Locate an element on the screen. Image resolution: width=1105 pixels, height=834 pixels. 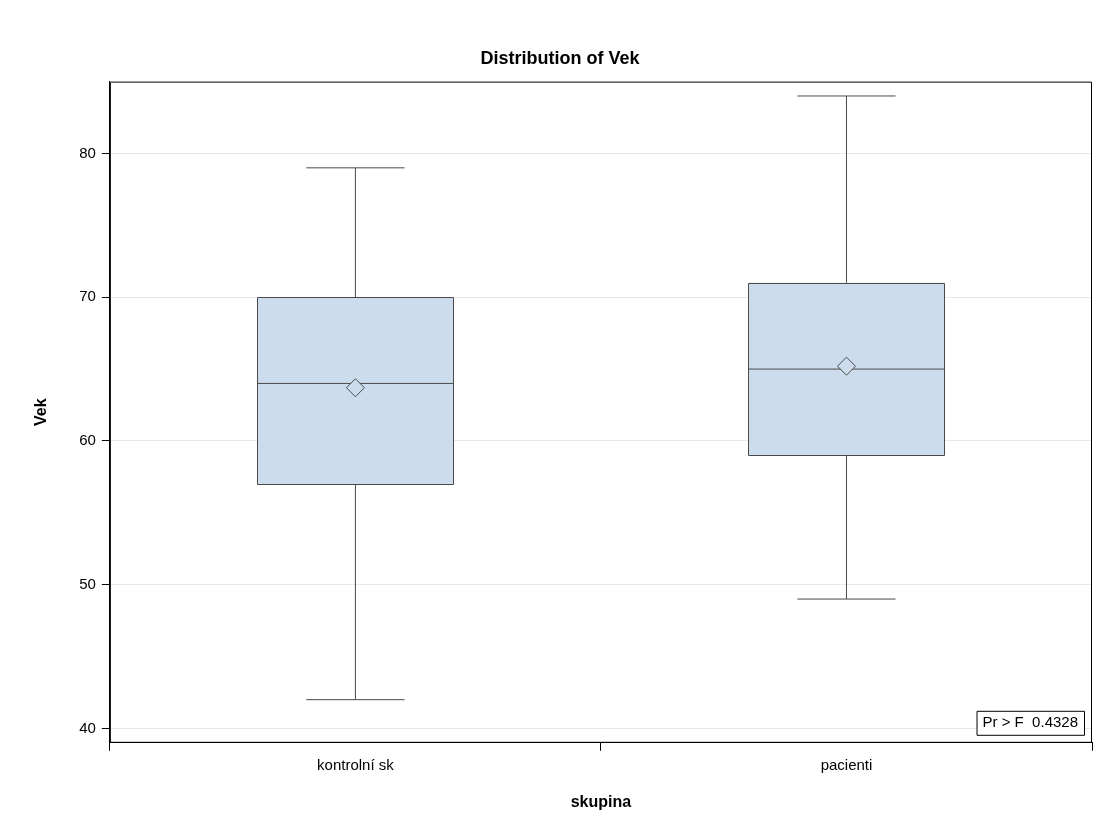
y-tick-label: 50 is located at coordinates (87, 583).